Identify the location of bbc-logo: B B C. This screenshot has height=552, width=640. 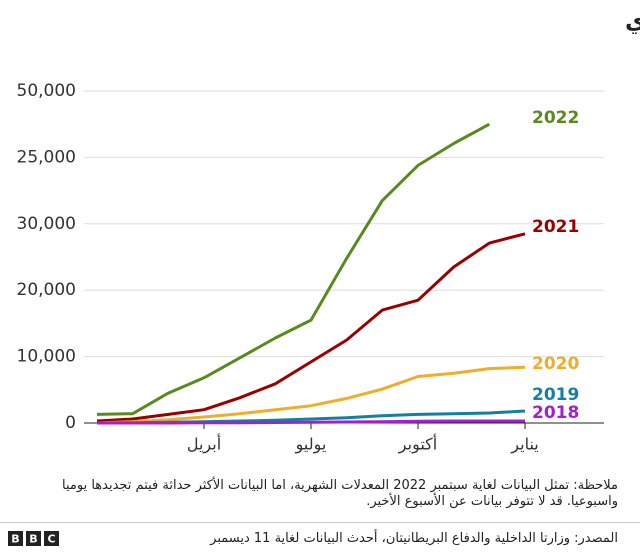
(33, 538).